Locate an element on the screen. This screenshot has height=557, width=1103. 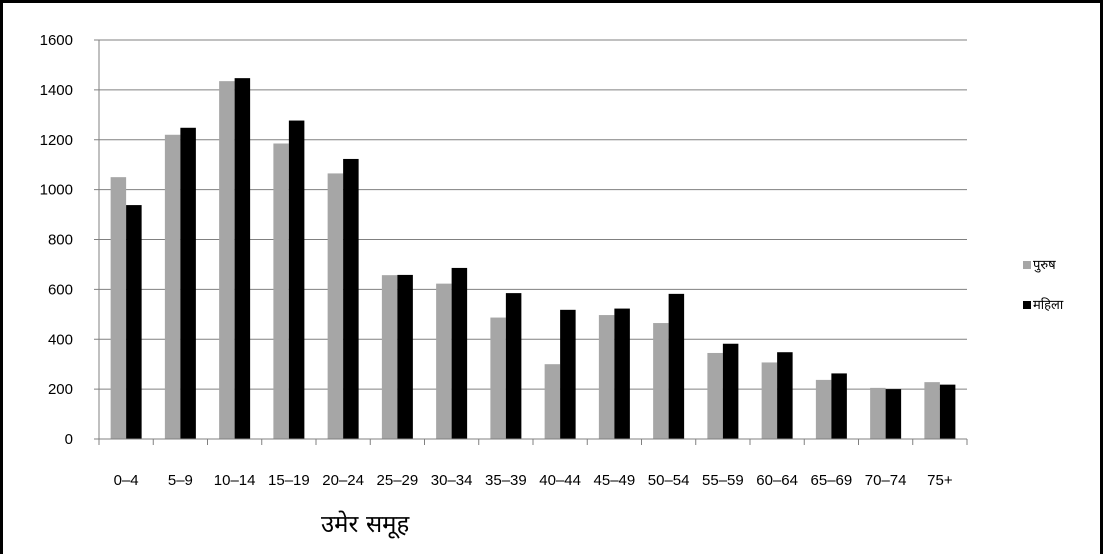
y-tick-label: 800 is located at coordinates (60, 240).